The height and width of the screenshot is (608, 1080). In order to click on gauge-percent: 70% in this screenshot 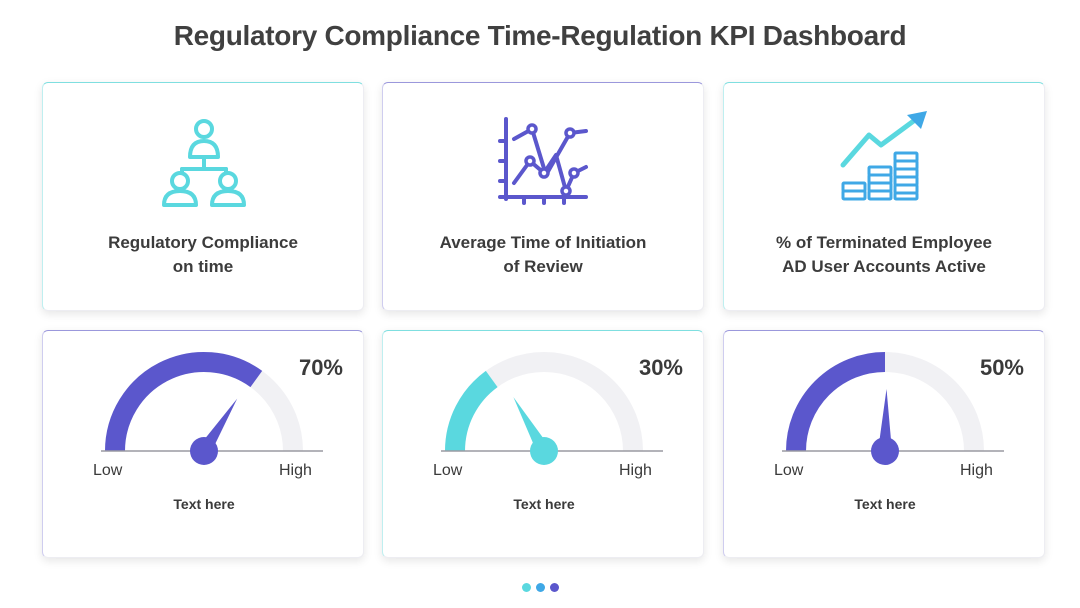, I will do `click(320, 367)`.